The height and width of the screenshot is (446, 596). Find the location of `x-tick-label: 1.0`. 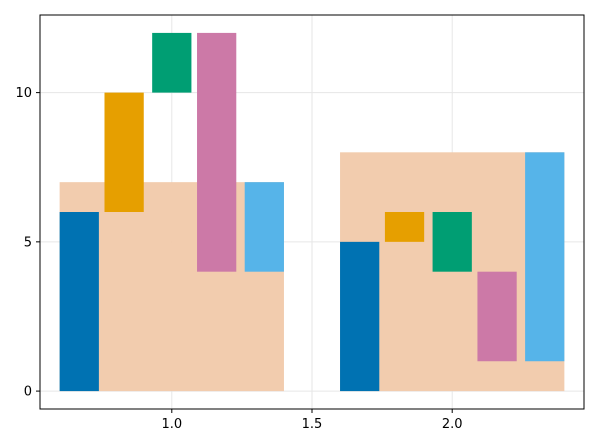

x-tick-label: 1.0 is located at coordinates (171, 424).